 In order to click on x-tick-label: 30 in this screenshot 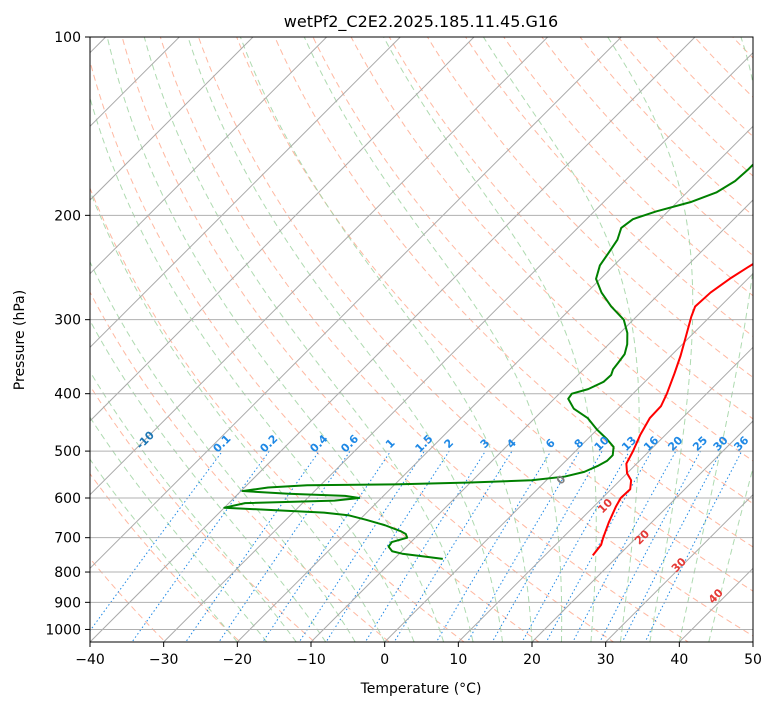, I will do `click(606, 660)`.